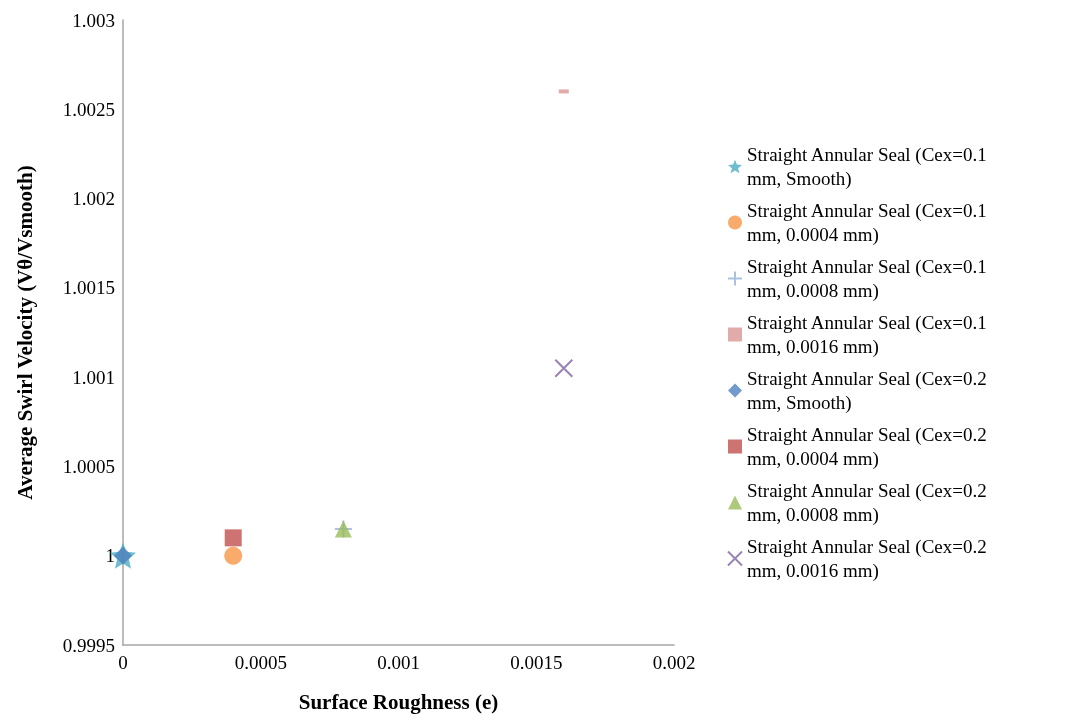 The width and height of the screenshot is (1084, 725). I want to click on y-tick-label: 1.0005, so click(88, 466).